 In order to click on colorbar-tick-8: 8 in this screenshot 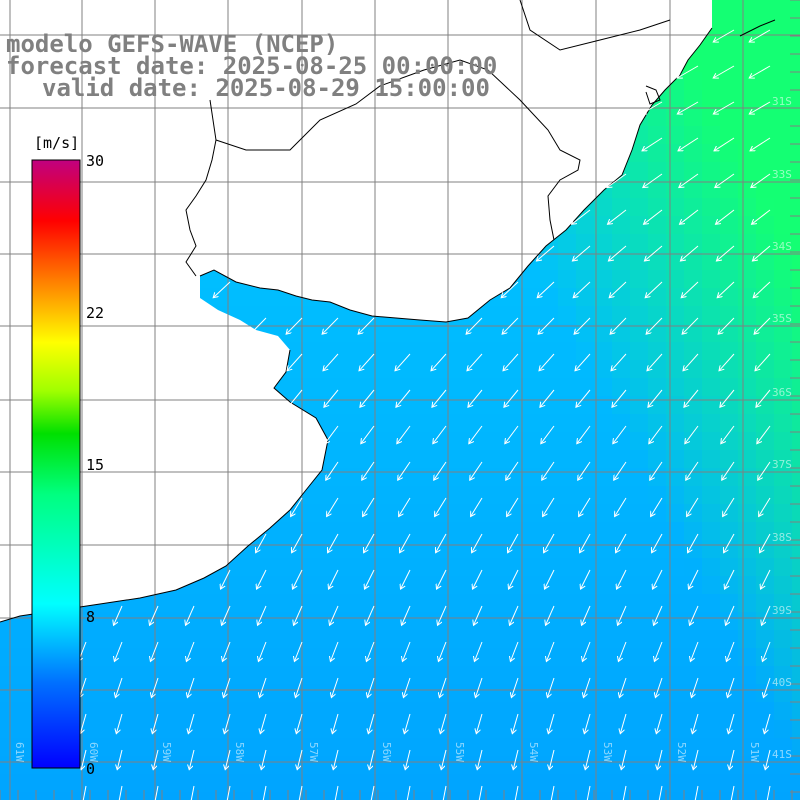, I will do `click(90, 617)`.